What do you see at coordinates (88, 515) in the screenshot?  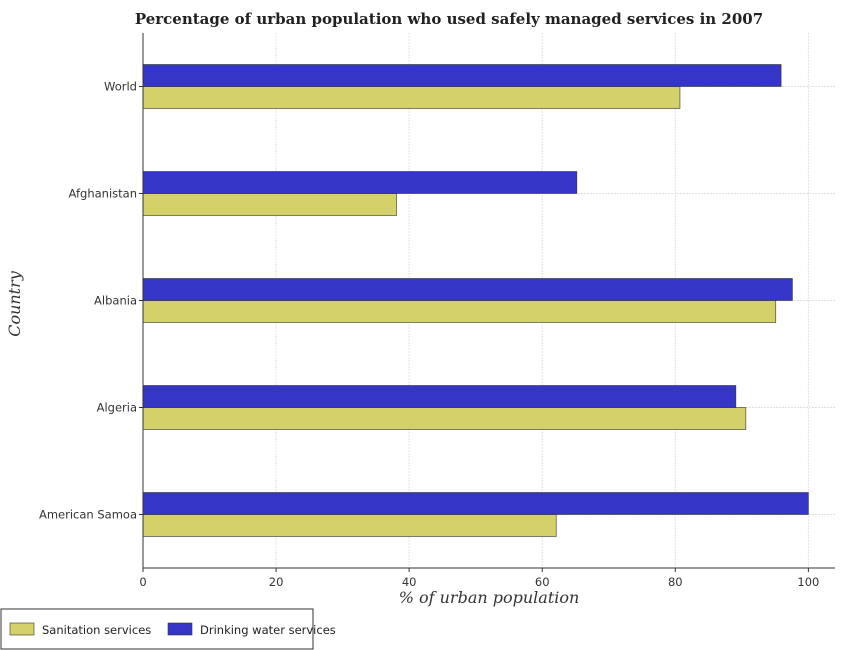 I see `y-tick-label: American Samoa` at bounding box center [88, 515].